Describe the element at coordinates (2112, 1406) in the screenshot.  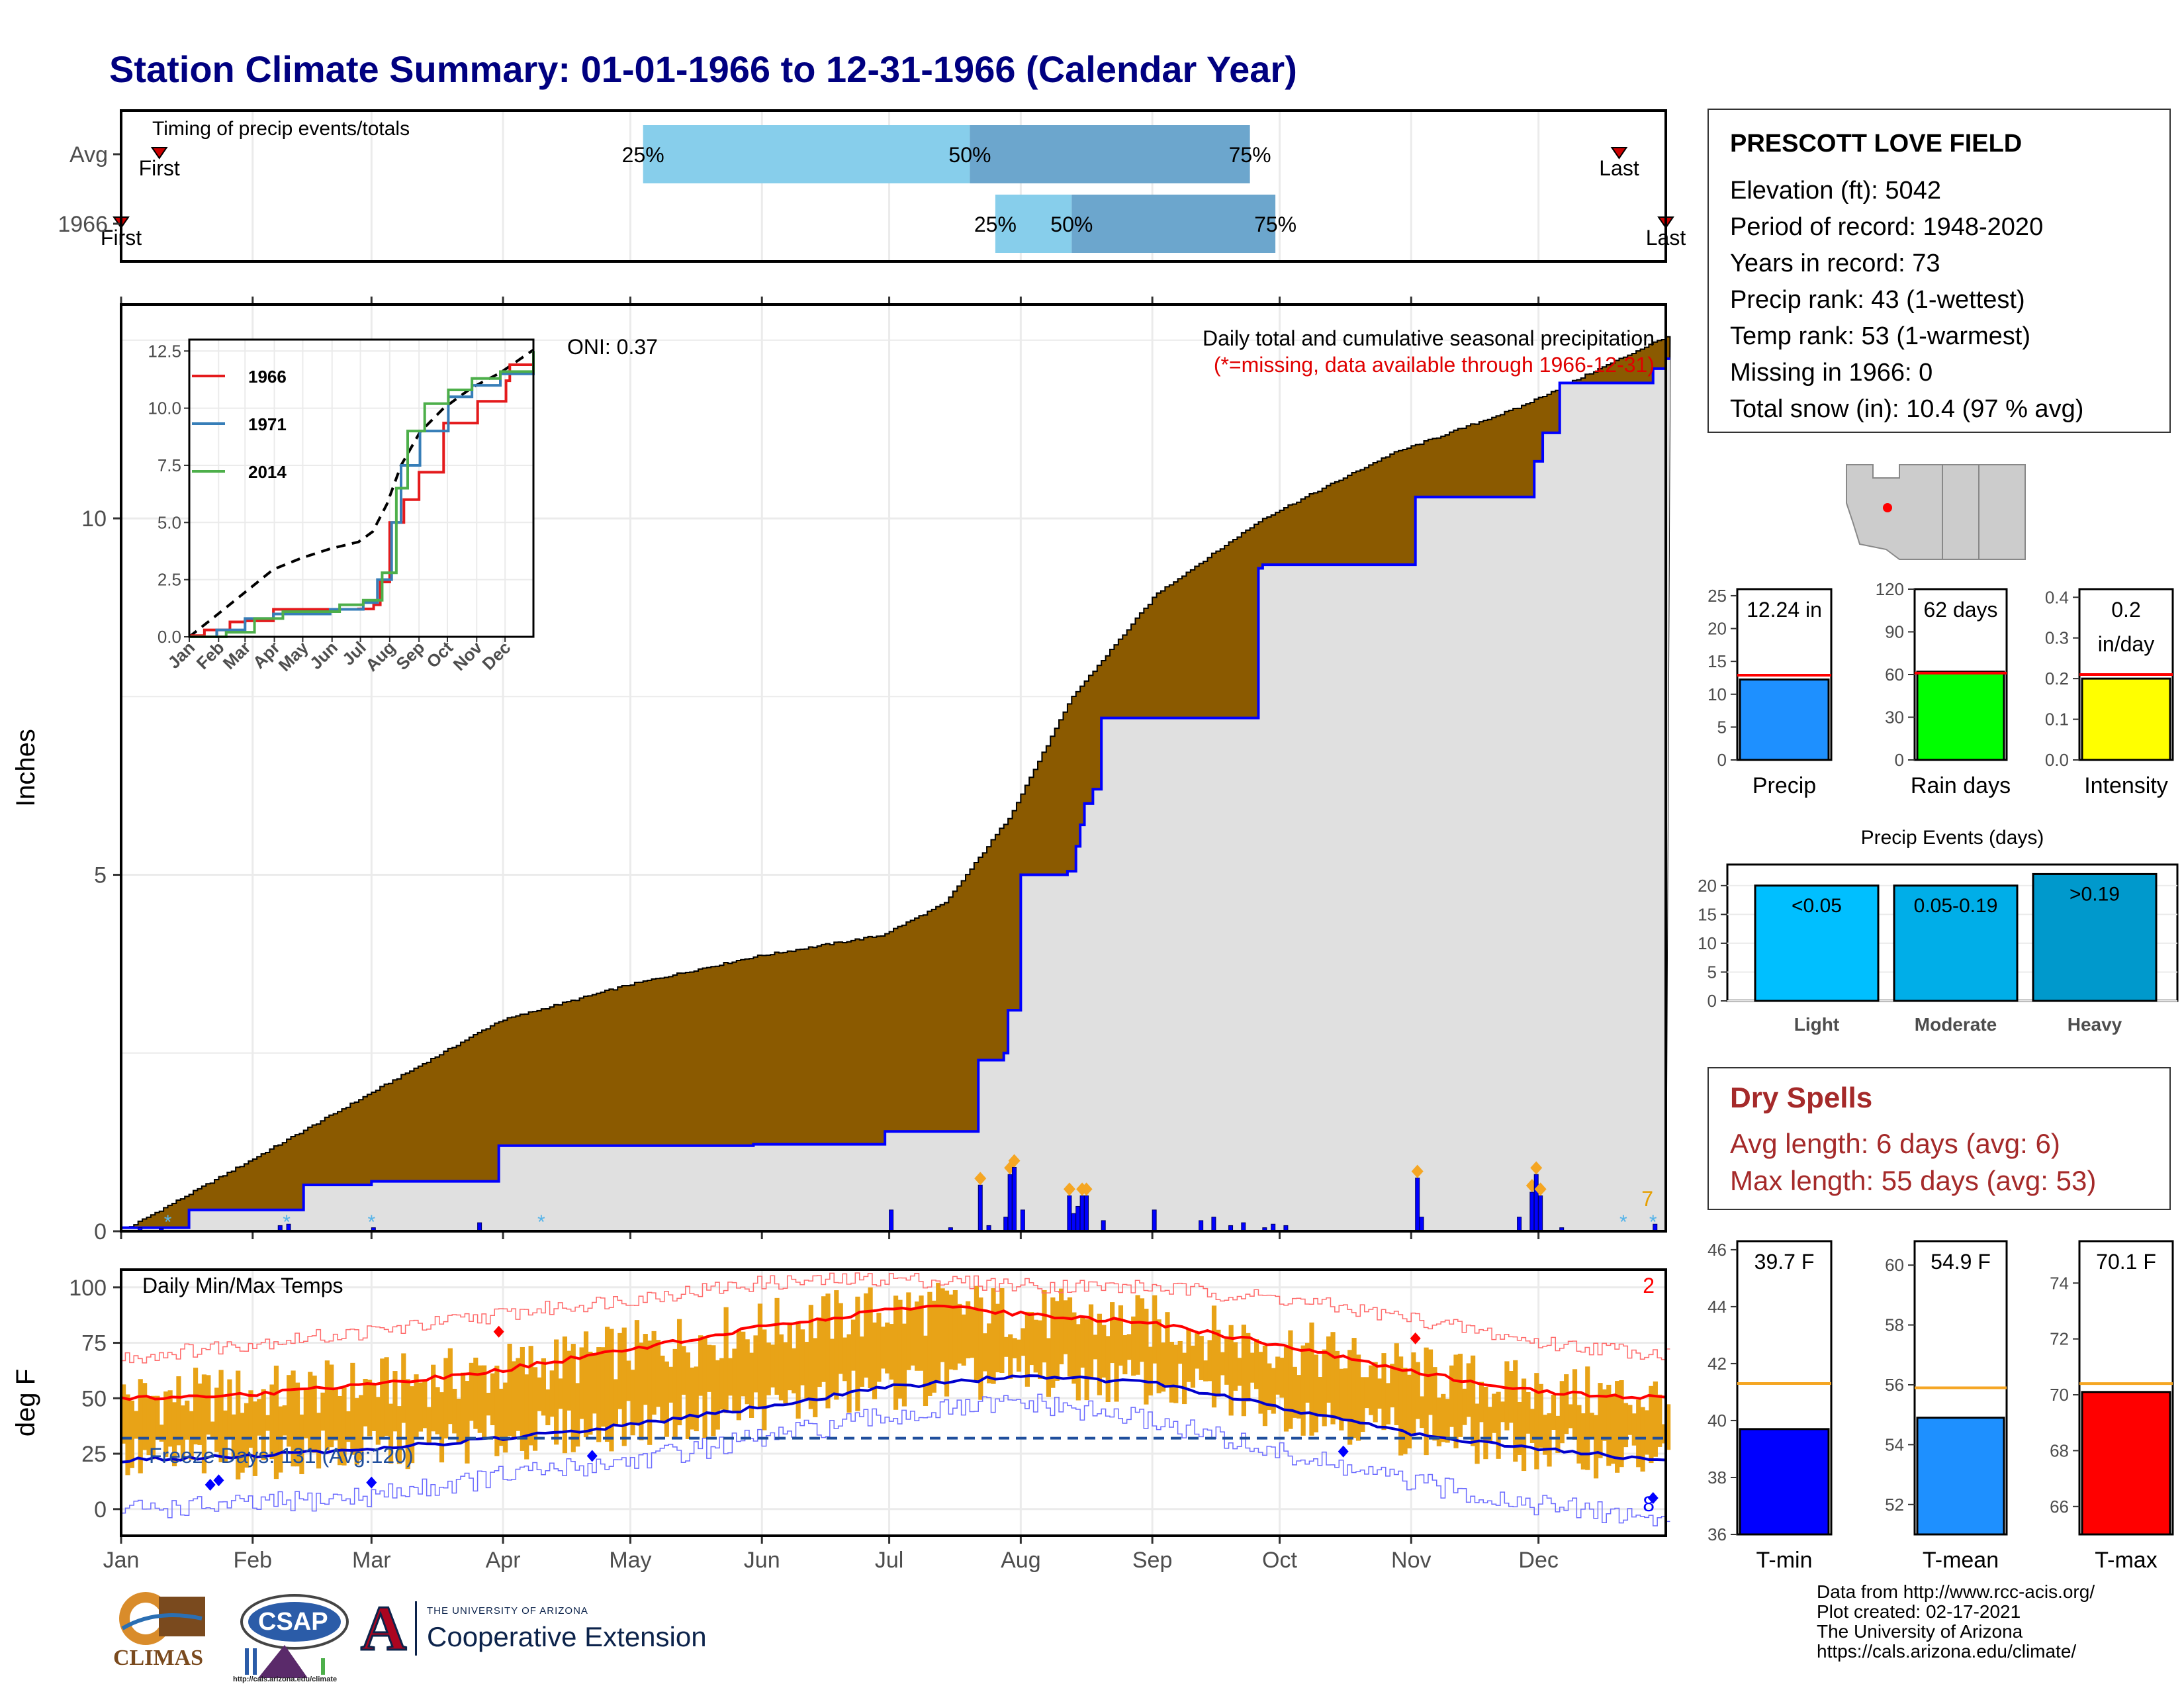
I see `summary-tmax-chart: 70.1 F 66 68 70 72 74 T-max` at that location.